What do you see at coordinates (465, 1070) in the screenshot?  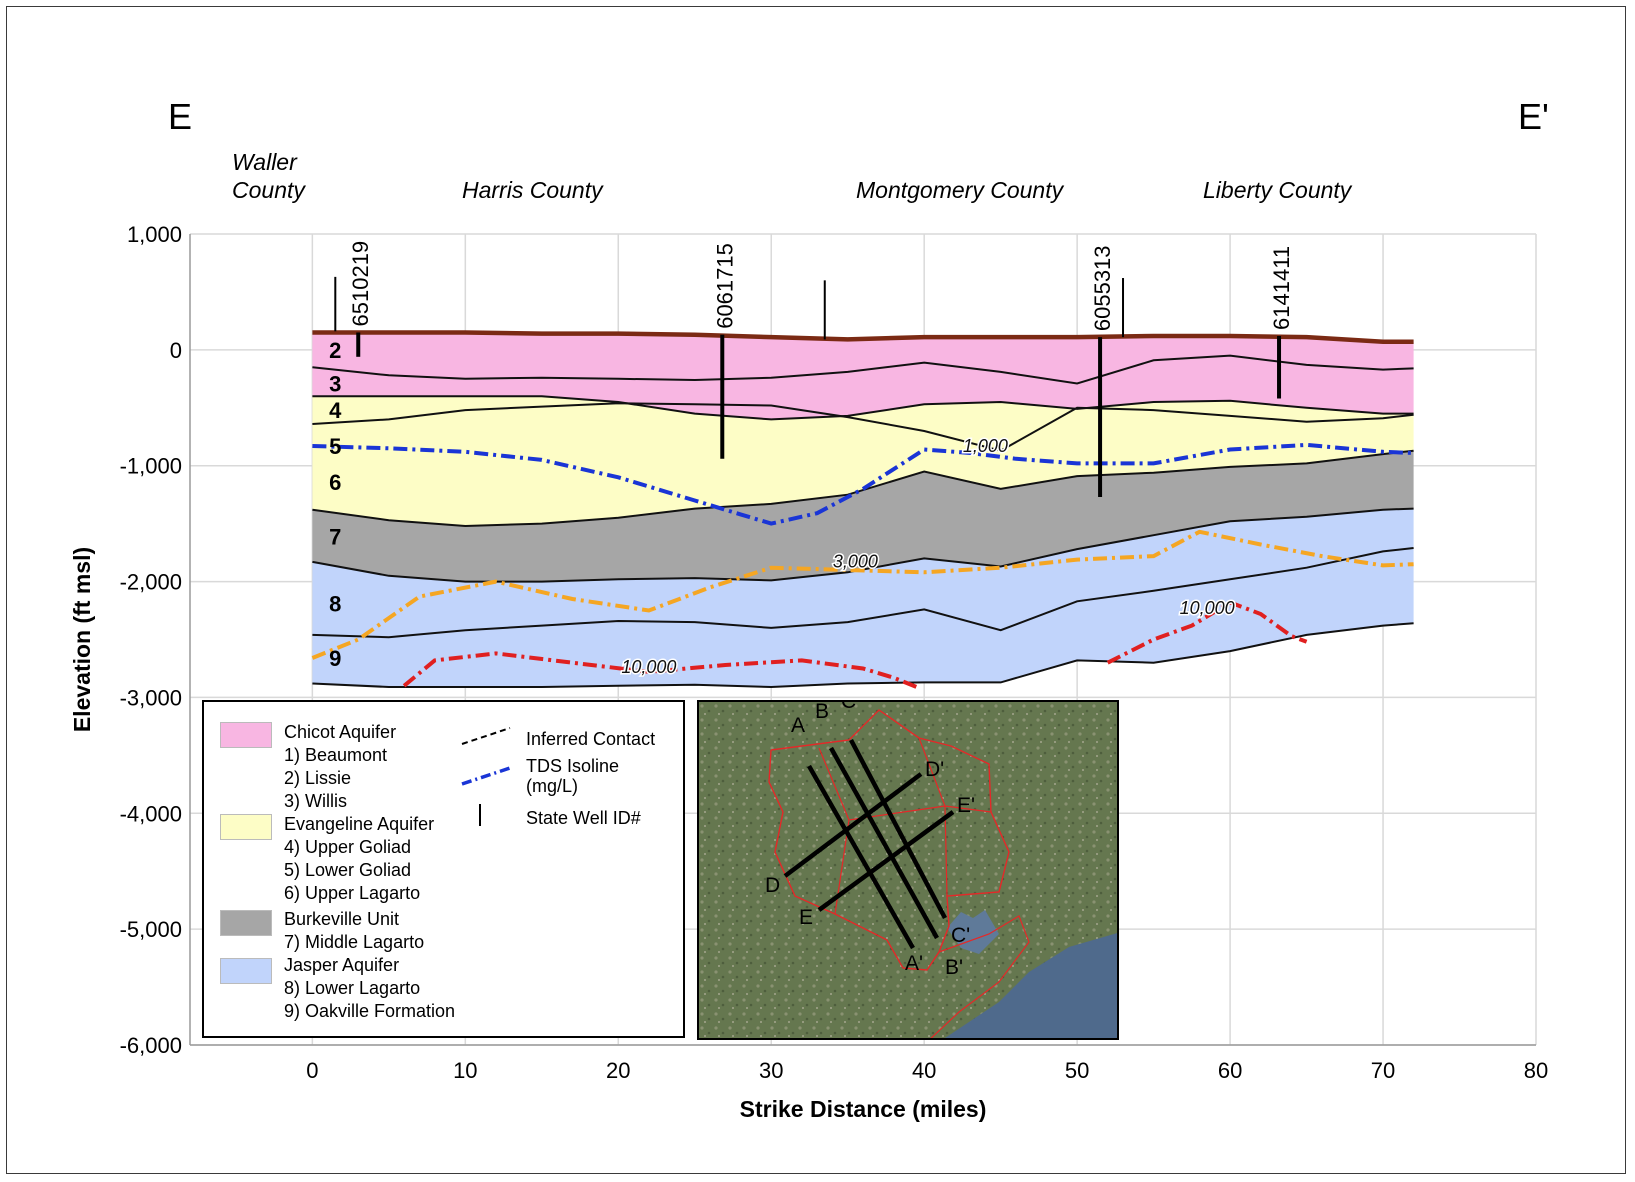 I see `x-tick-label: 10` at bounding box center [465, 1070].